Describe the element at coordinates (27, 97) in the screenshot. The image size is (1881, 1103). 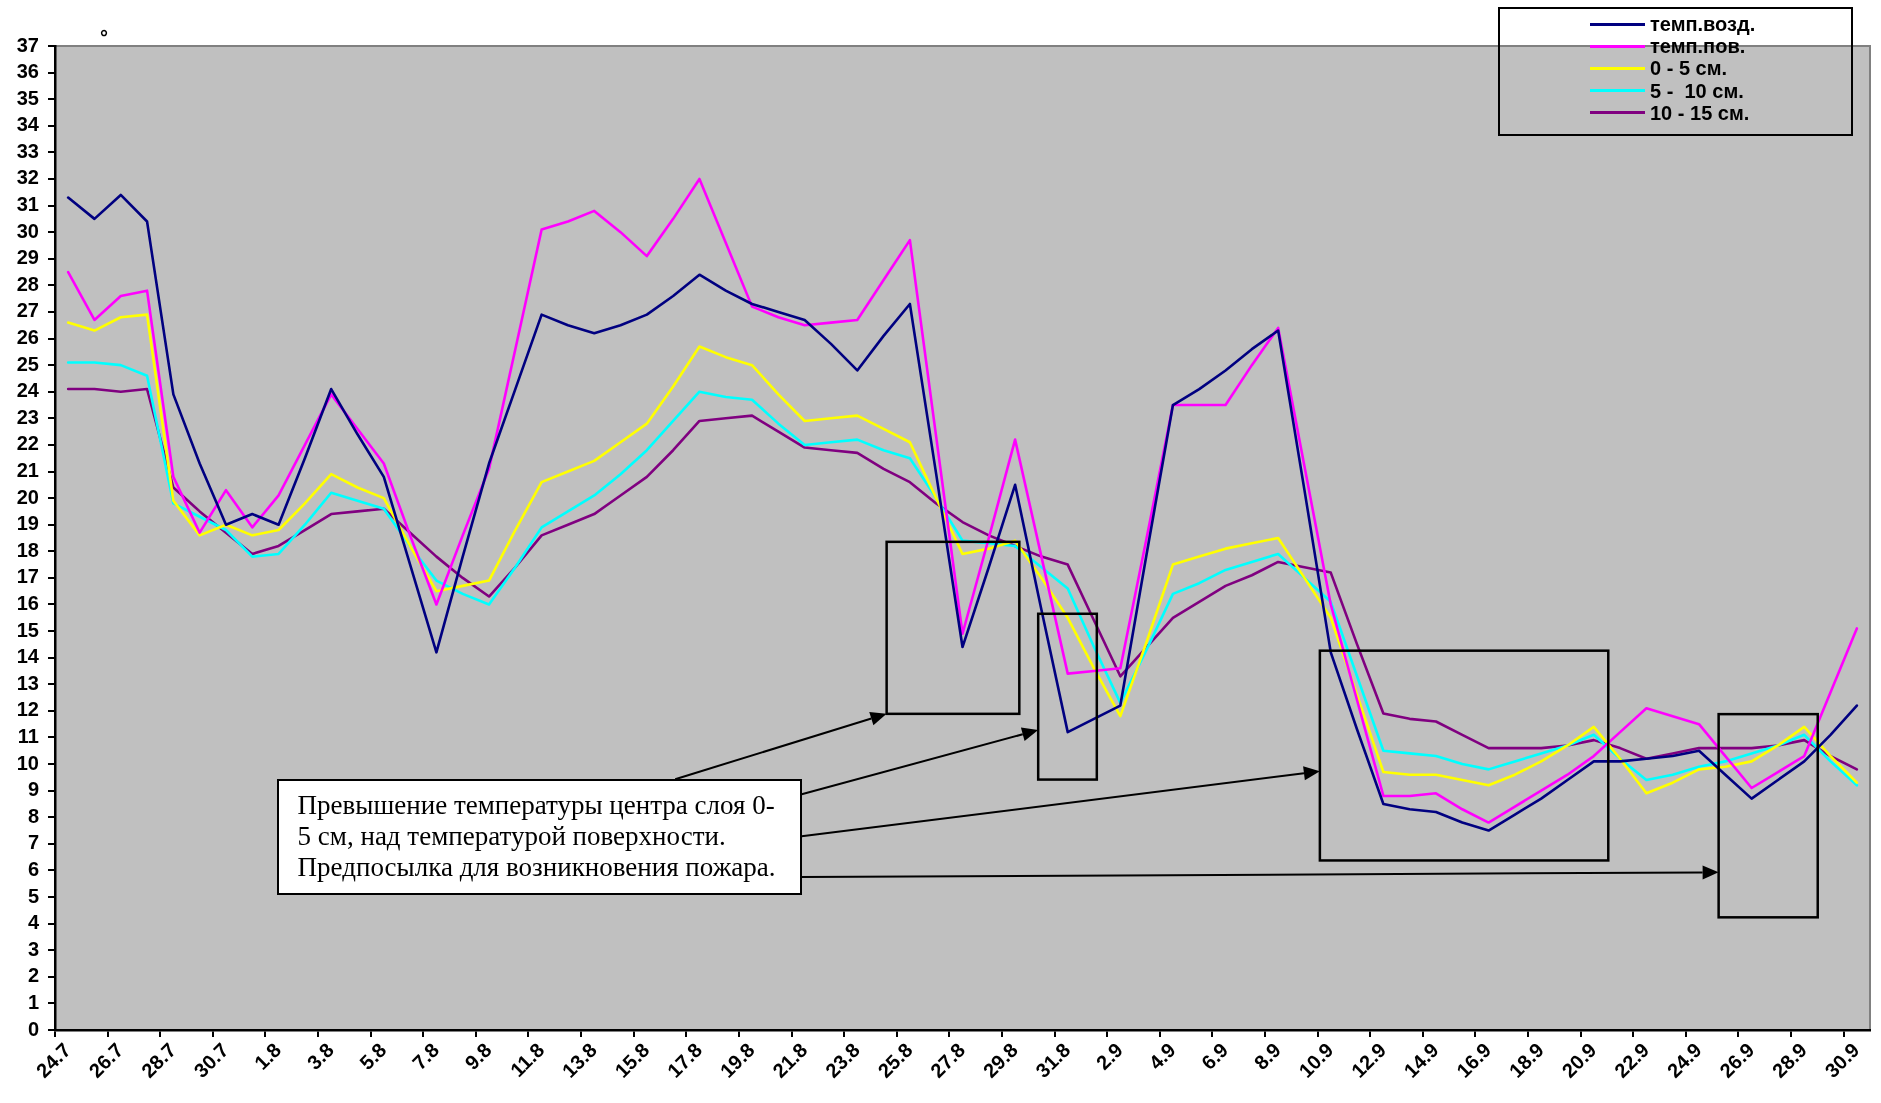
I see `y-tick-label: 35` at that location.